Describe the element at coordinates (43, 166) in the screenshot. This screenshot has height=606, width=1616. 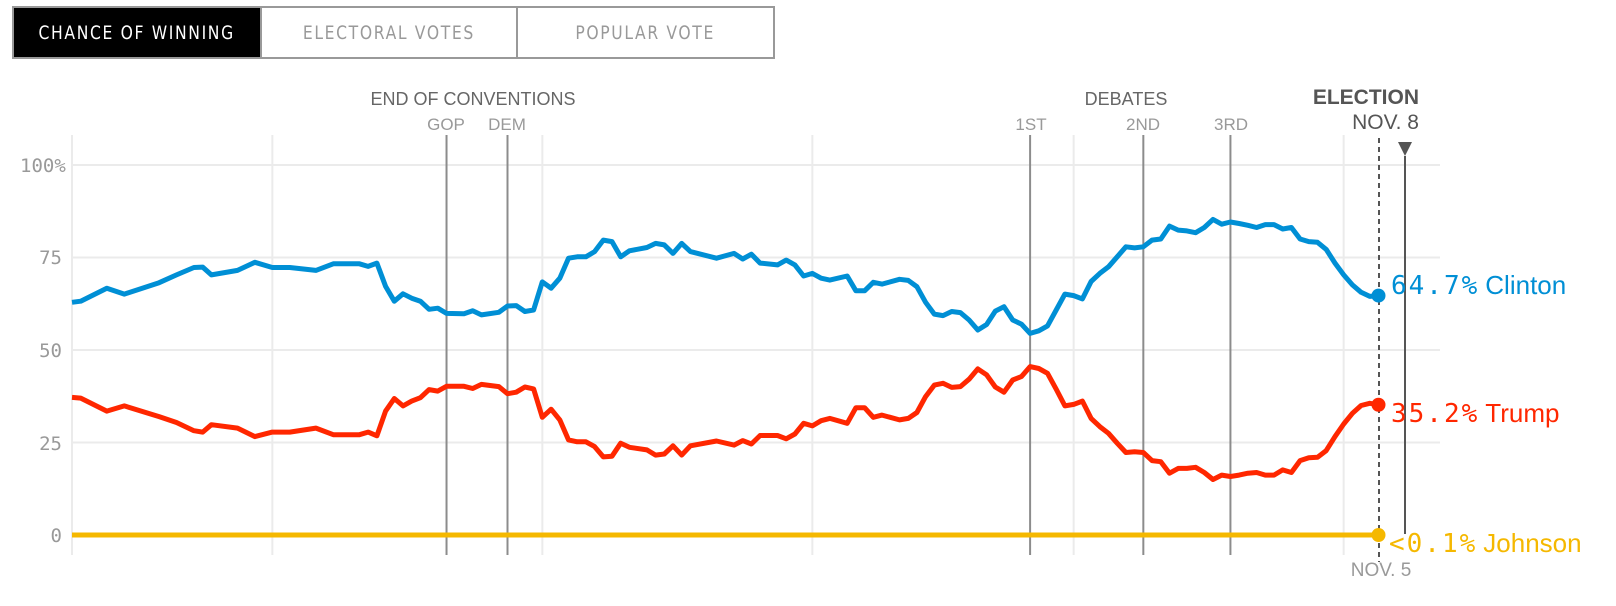
I see `y-tick-label: 100%` at that location.